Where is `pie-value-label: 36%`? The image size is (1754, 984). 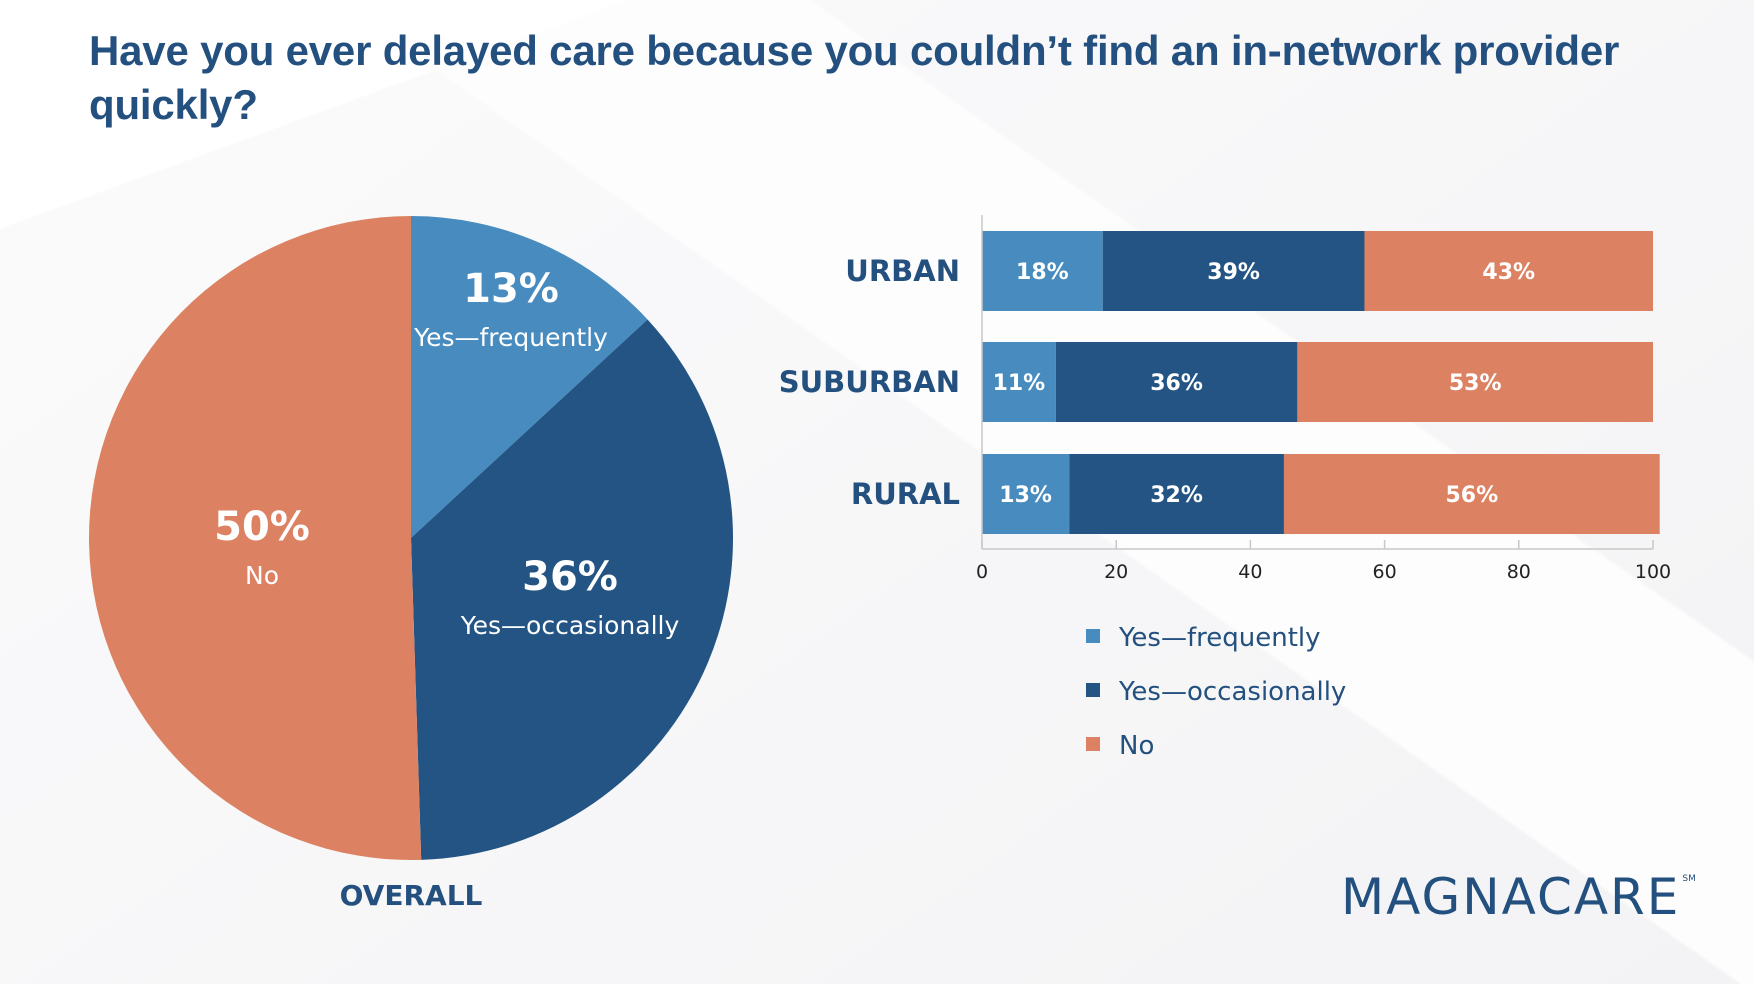 pie-value-label: 36% is located at coordinates (570, 577).